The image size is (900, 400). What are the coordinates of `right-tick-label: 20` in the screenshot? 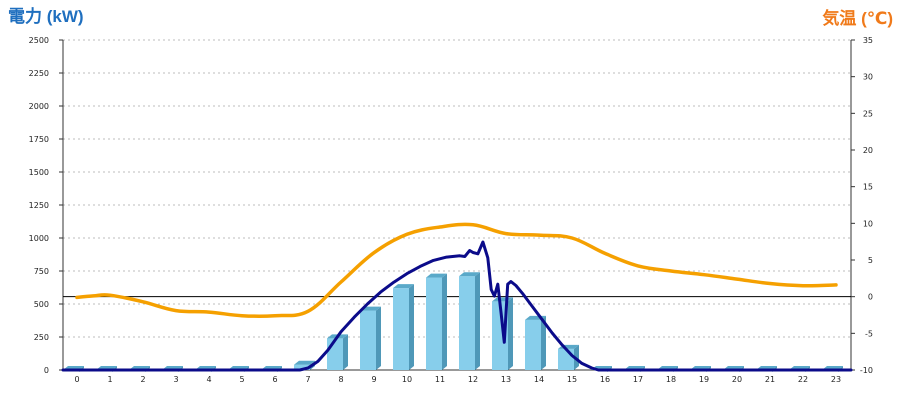 It's located at (868, 150).